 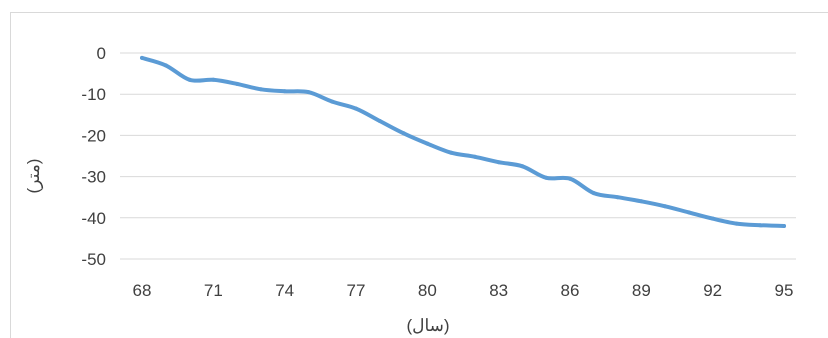 I want to click on x-tick-label: 68, so click(x=142, y=290).